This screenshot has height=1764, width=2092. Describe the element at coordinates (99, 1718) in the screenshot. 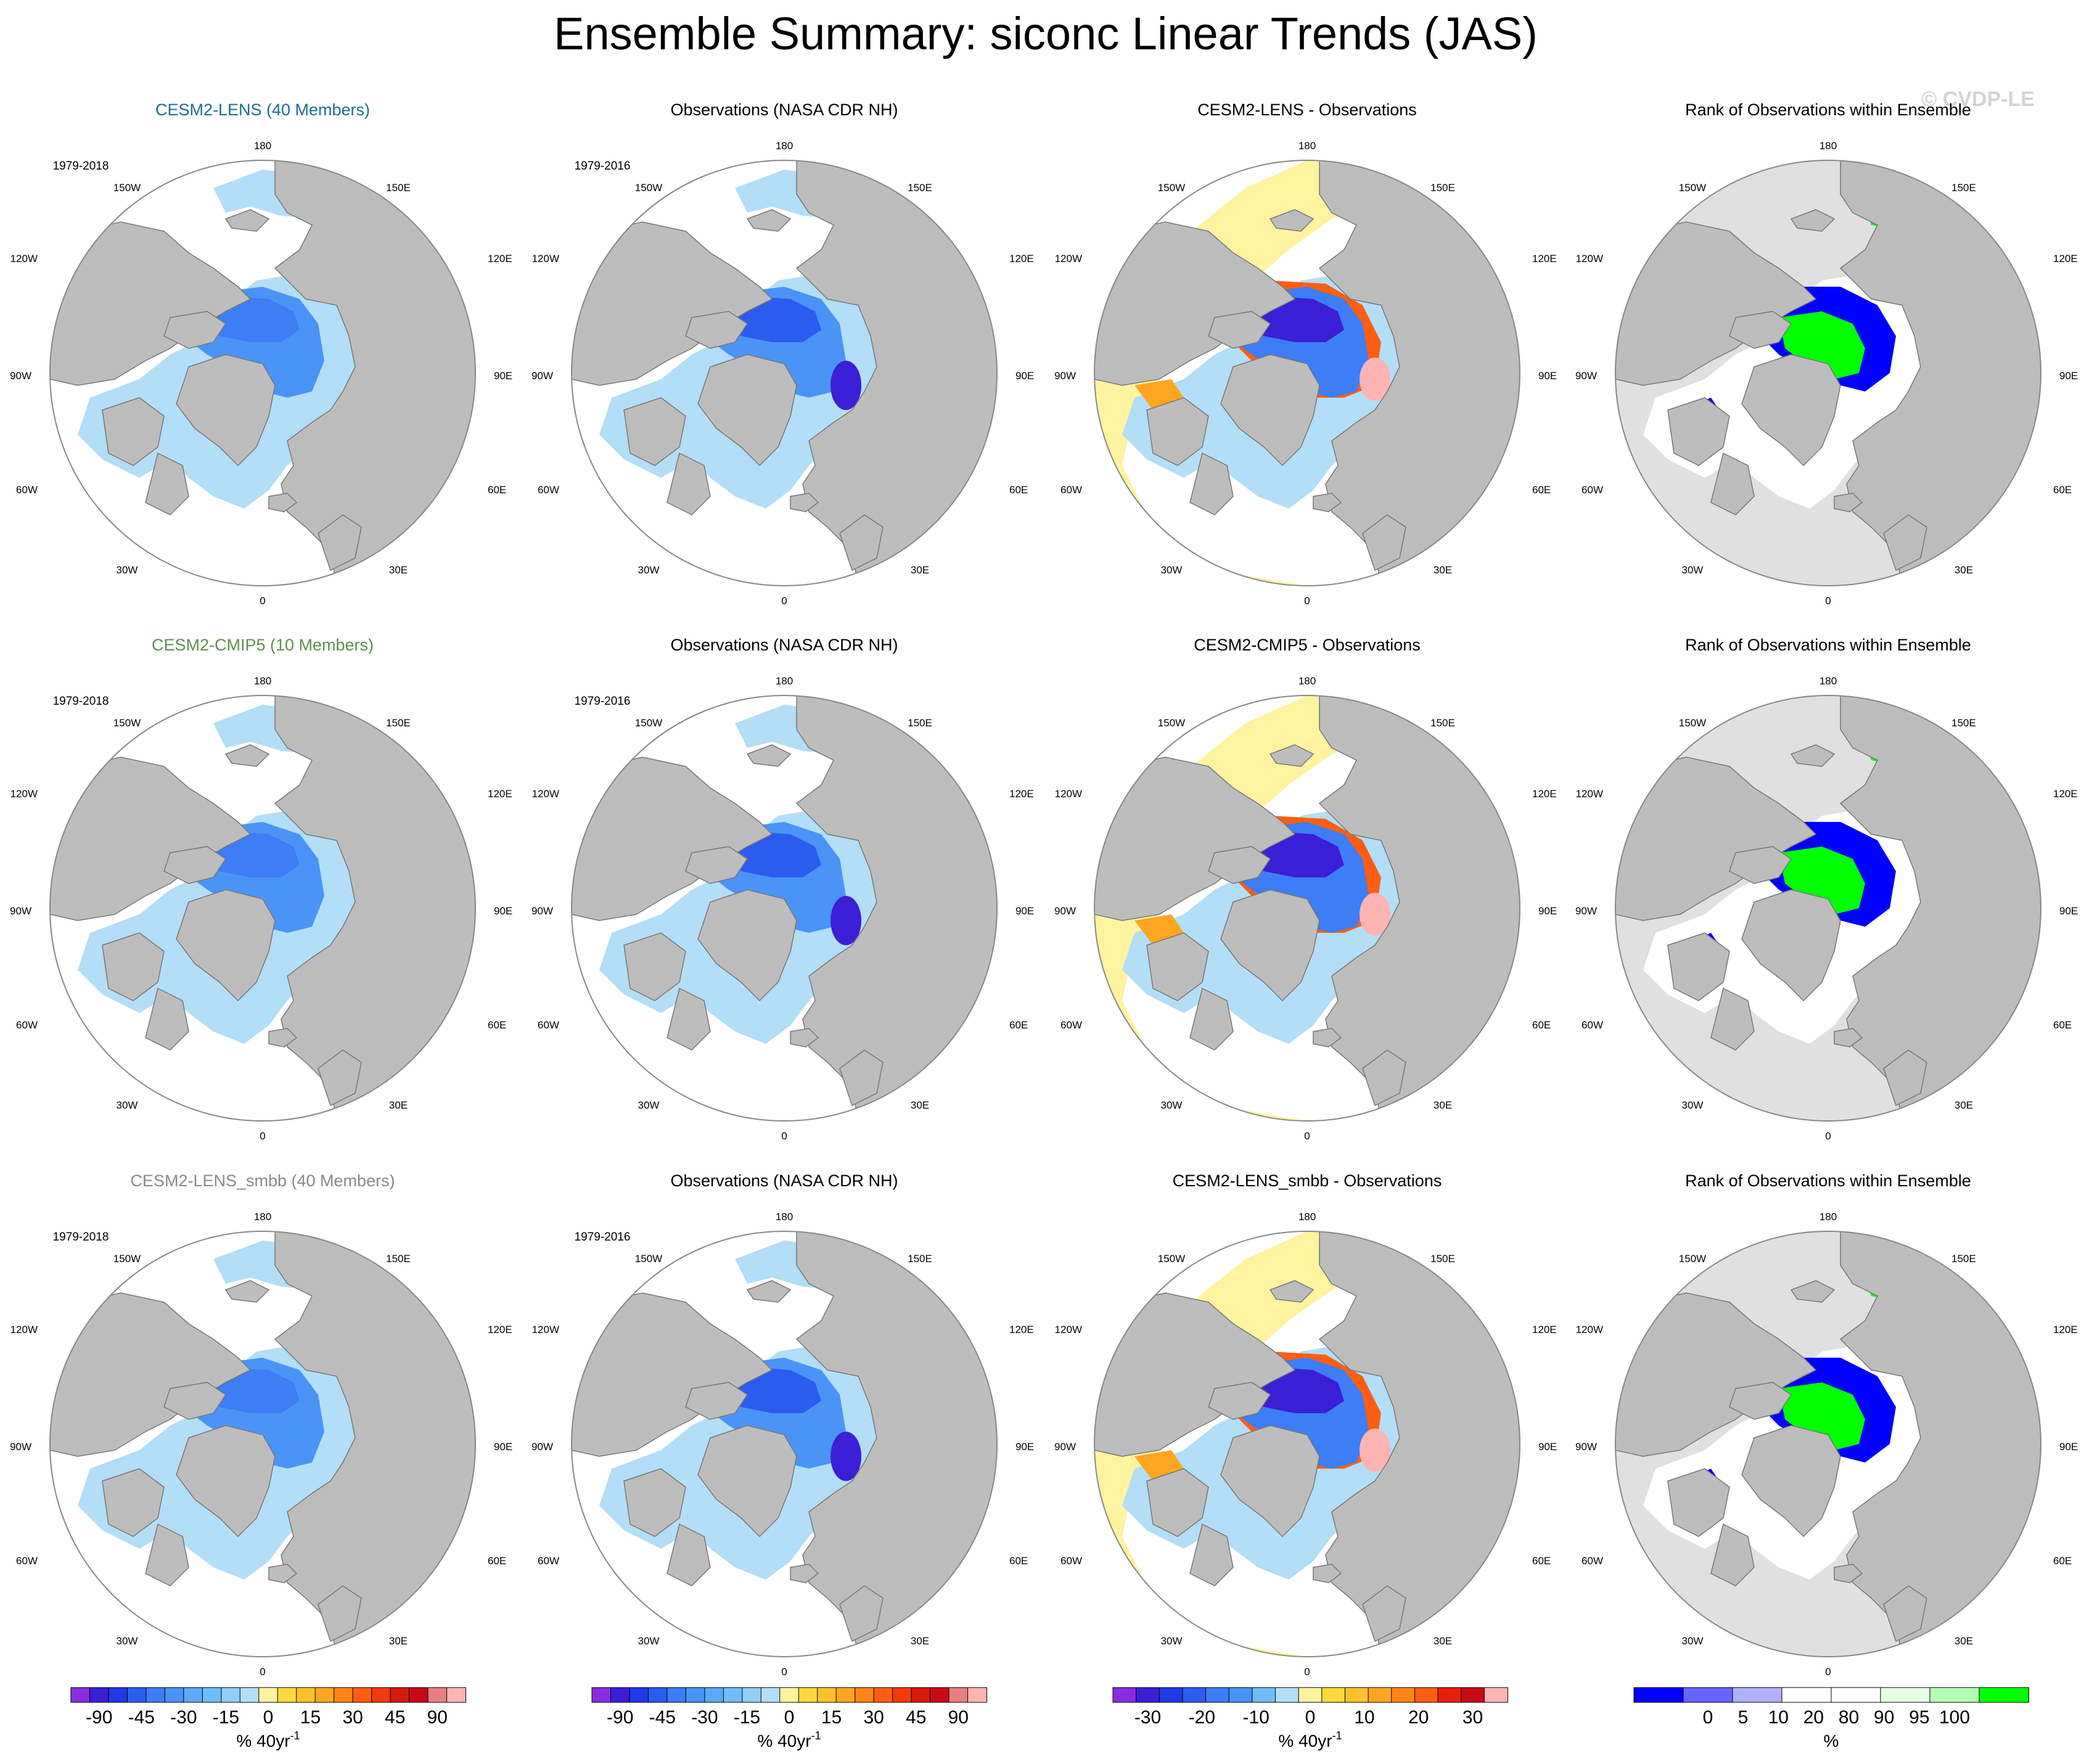

I see `colorbar-tick-label: -90` at that location.